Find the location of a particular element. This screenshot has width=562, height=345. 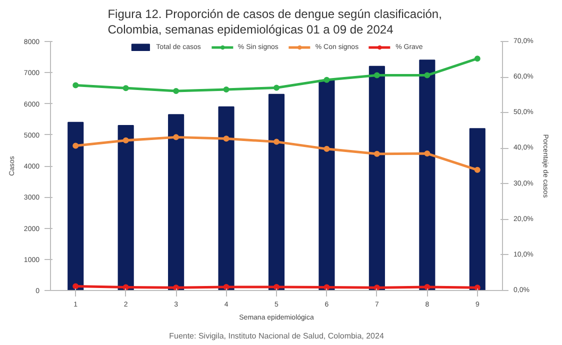

source-note: Fuente: Sivigila, Instituto Nacional de Salud, Colombia, 2024 is located at coordinates (276, 336).